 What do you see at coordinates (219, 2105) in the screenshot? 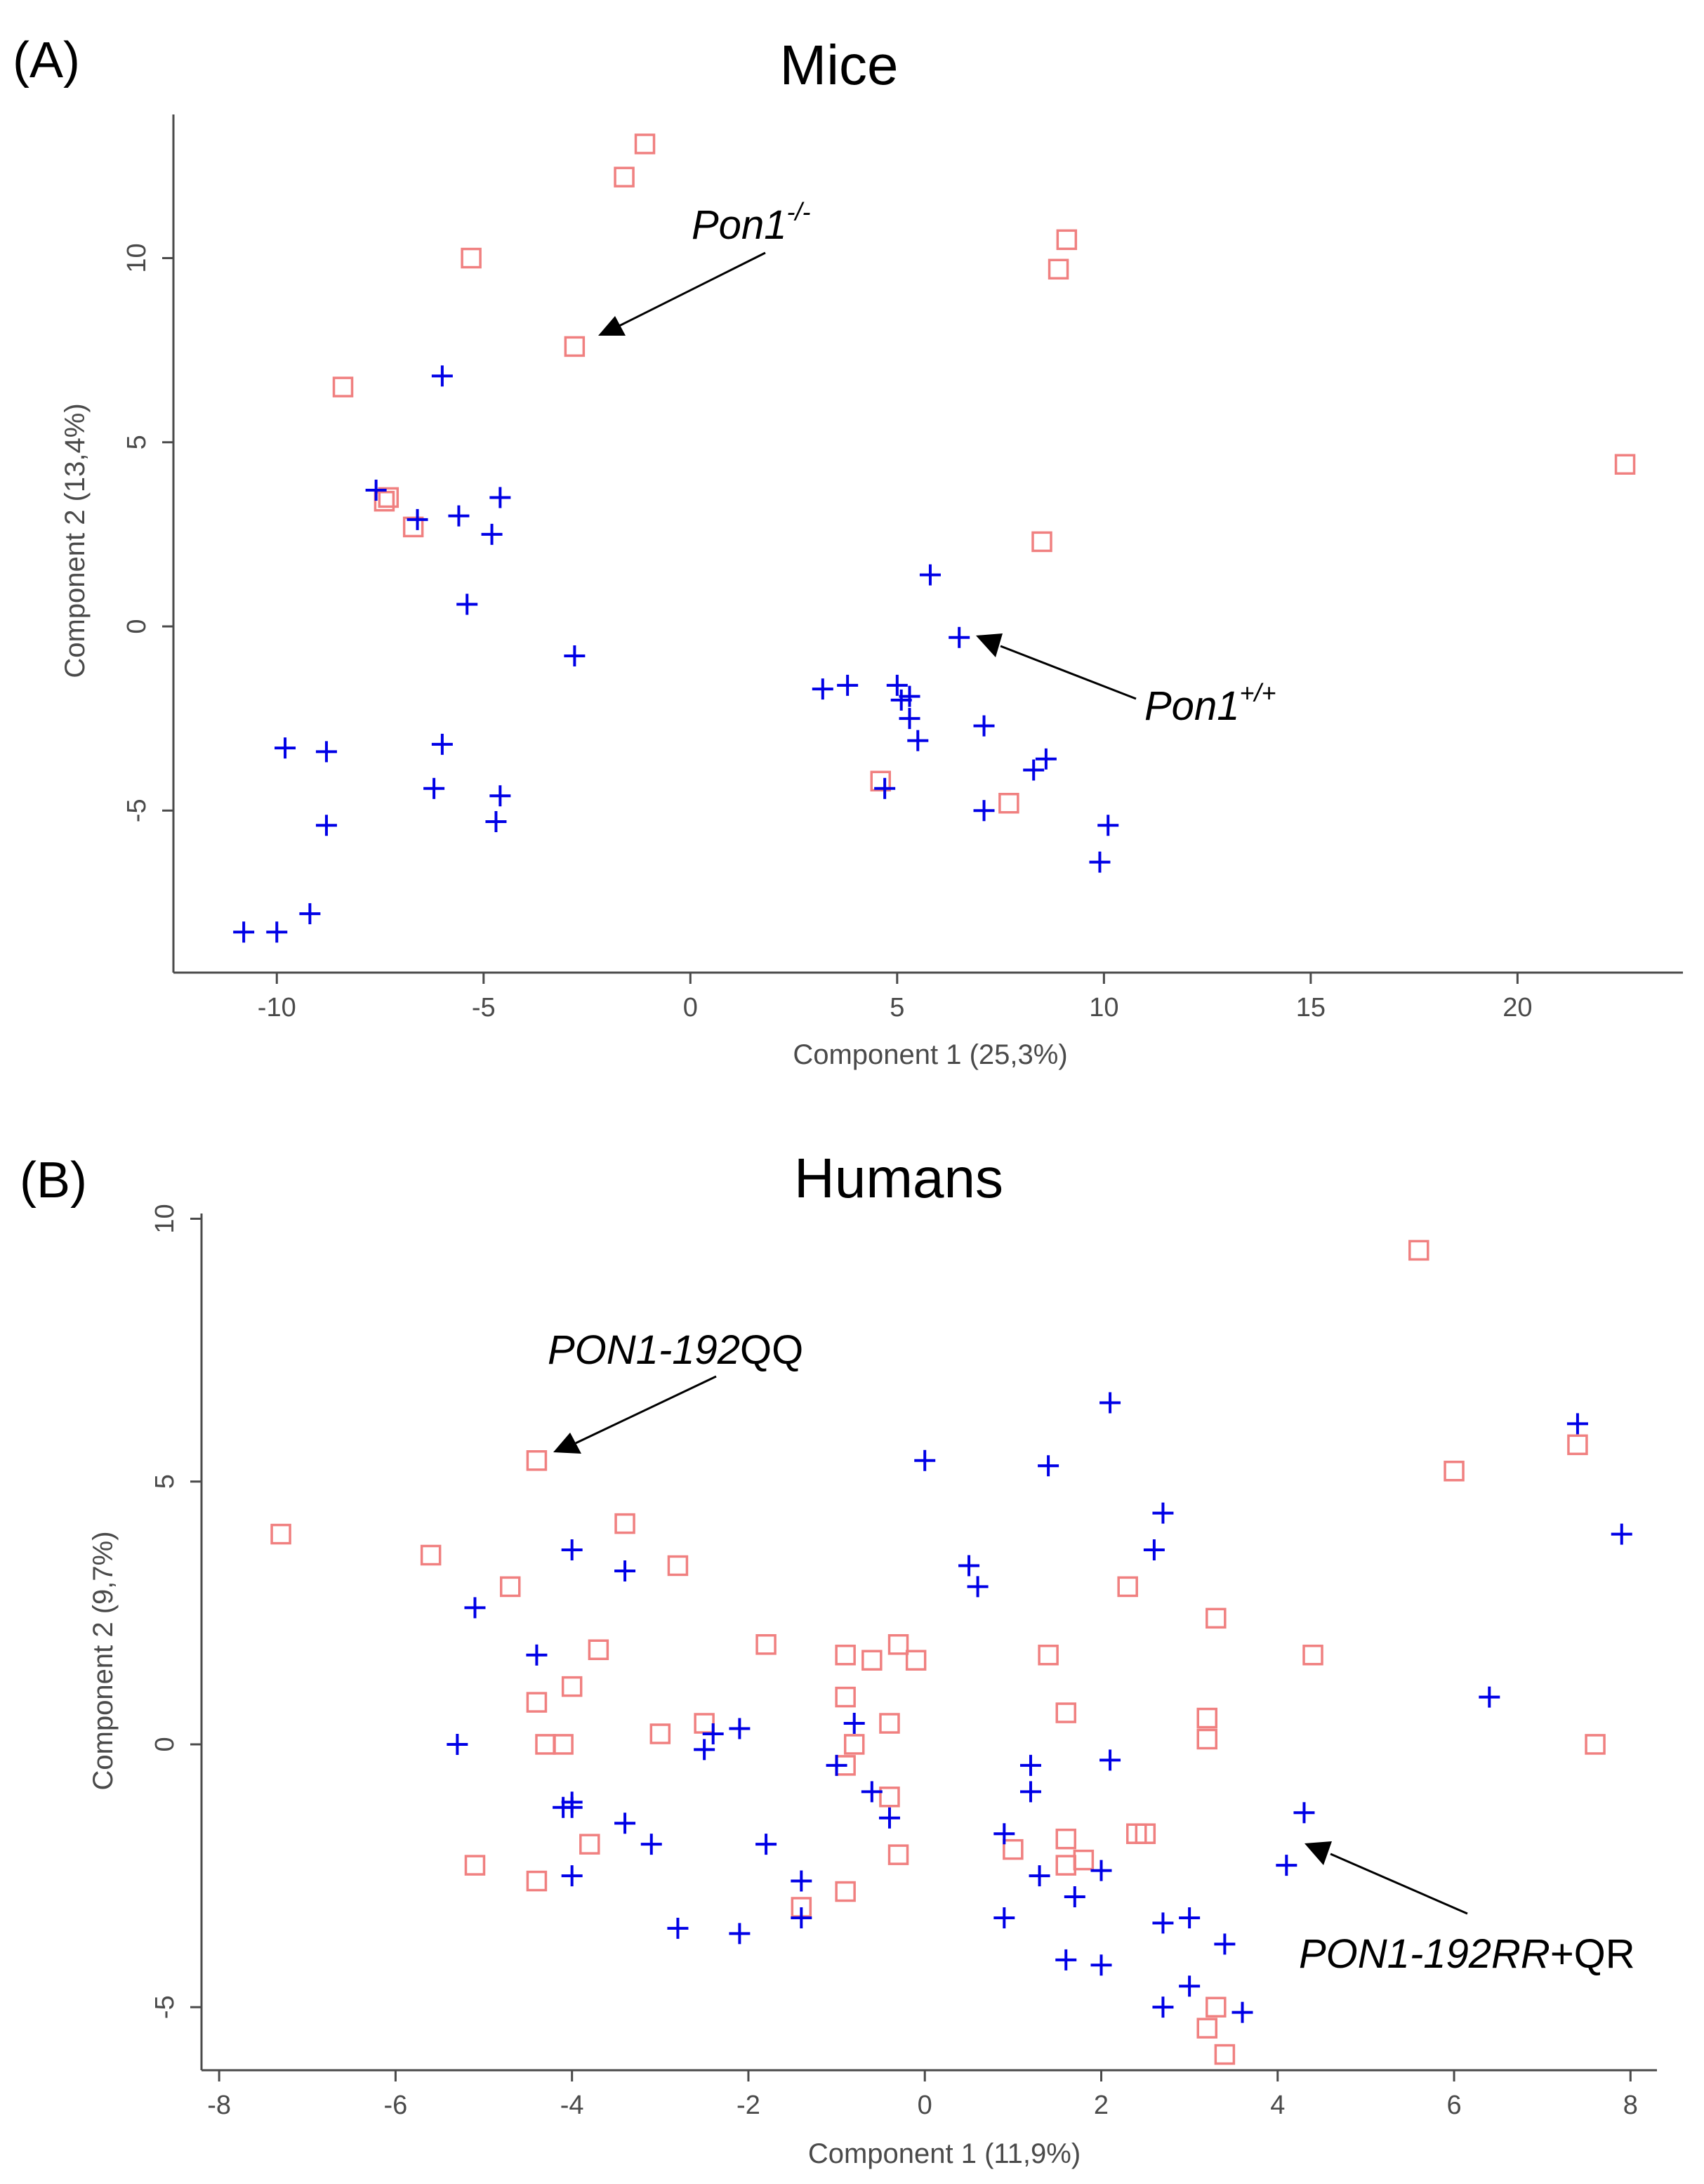
I see `x-tick-label: -8` at bounding box center [219, 2105].